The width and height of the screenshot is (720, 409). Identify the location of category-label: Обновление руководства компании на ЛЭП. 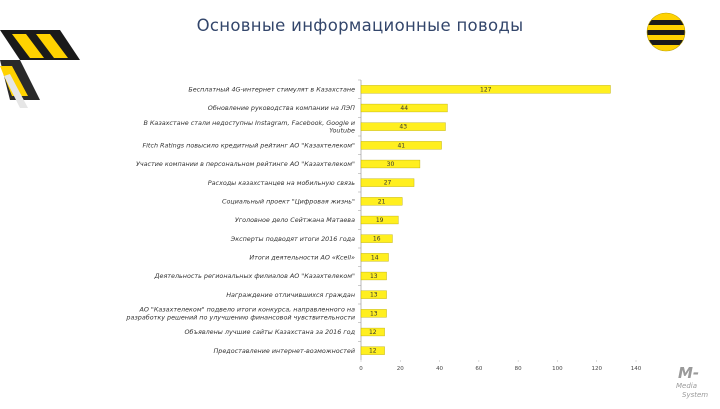
(281, 108).